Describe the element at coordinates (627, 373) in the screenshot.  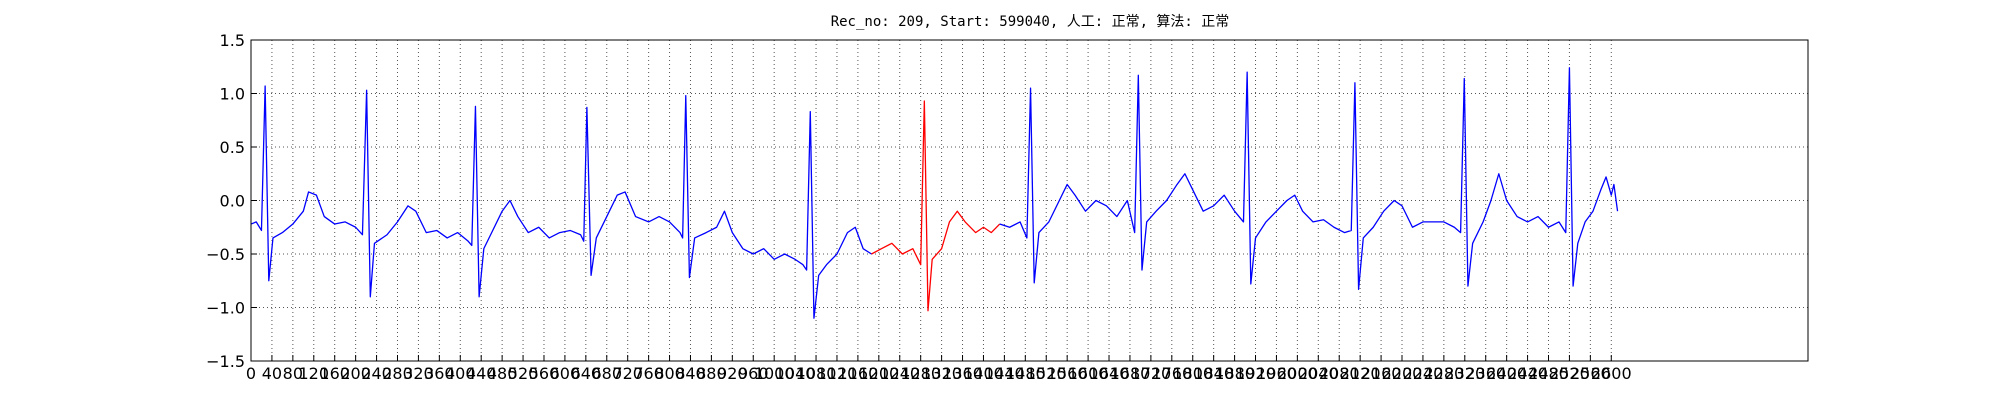
I see `x-tick-label: 720` at that location.